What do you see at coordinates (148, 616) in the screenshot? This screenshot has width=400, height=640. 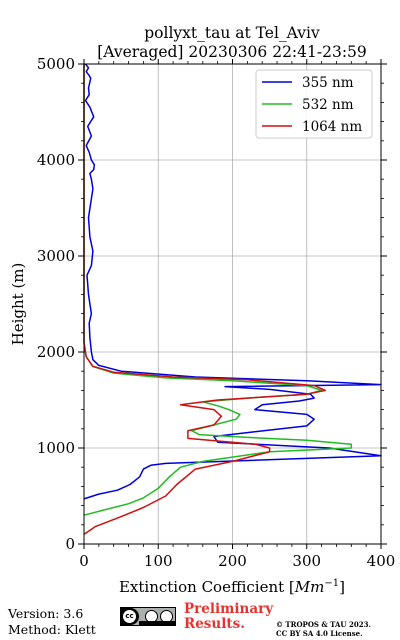 I see `cc-by-sa-badge-icon: cc` at bounding box center [148, 616].